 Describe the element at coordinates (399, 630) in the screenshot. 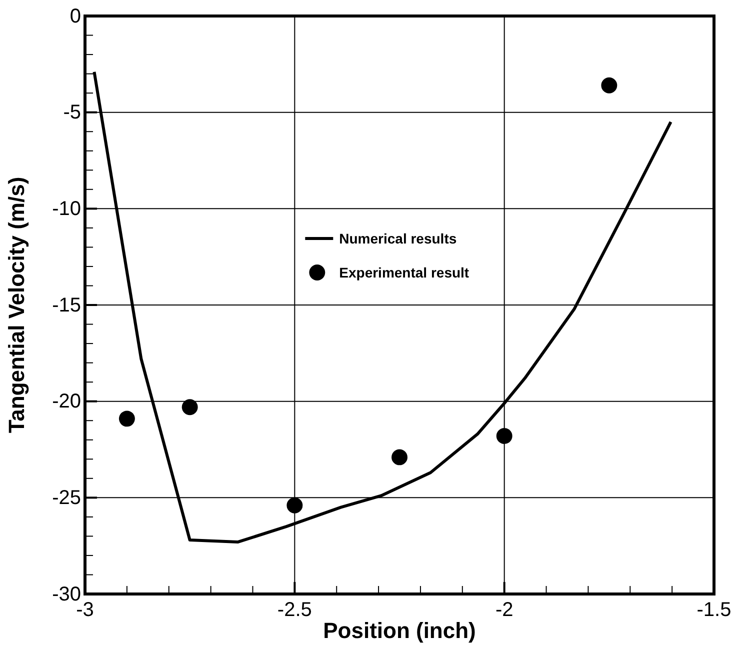

I see `x-axis-title: Position (inch)` at that location.